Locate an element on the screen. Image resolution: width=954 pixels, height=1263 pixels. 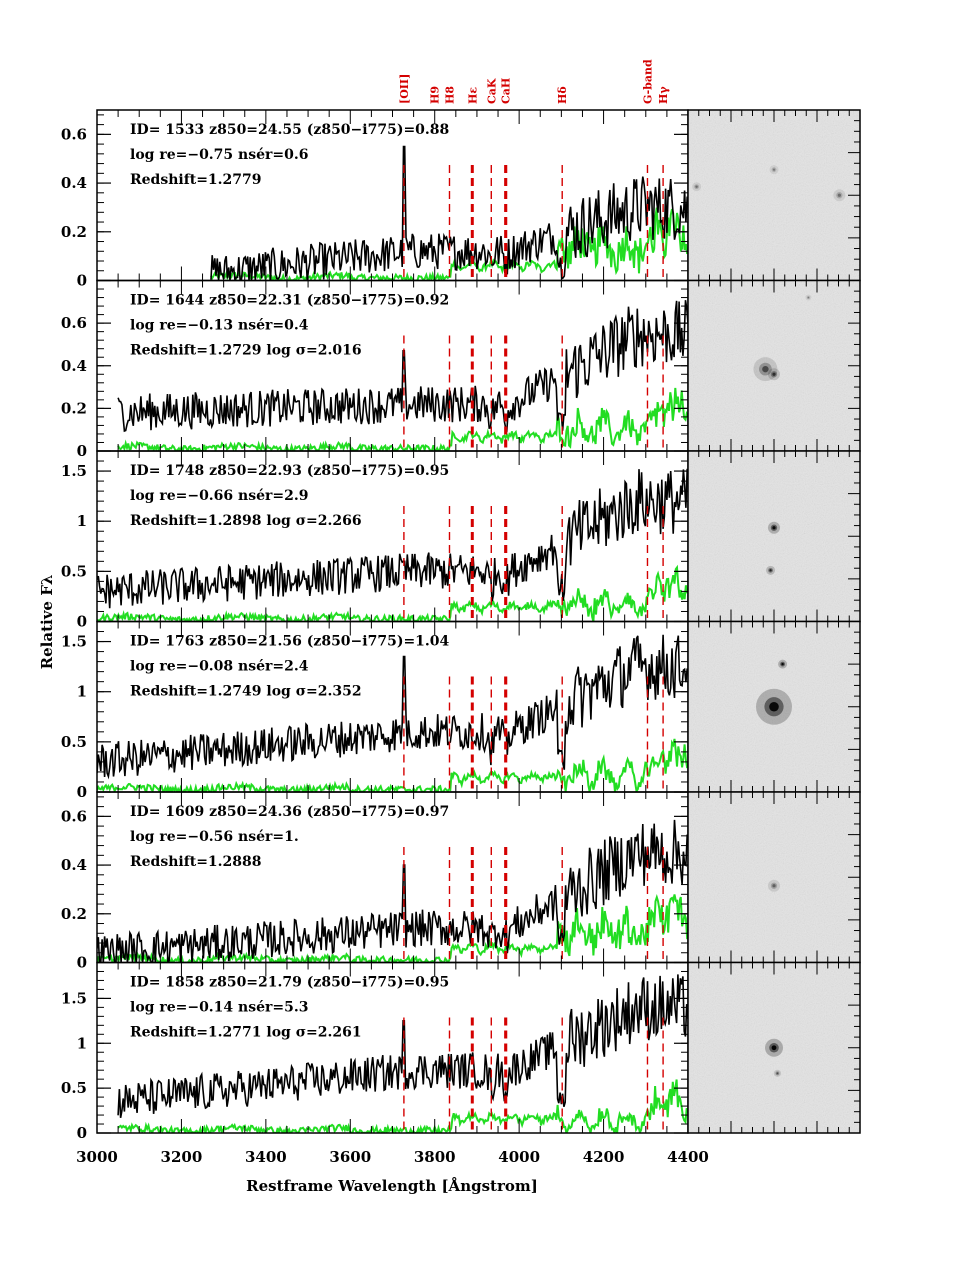
panel-info-line: ID= 1609 z850=24.36 (z850−i775)=0.97 is located at coordinates (289, 812).